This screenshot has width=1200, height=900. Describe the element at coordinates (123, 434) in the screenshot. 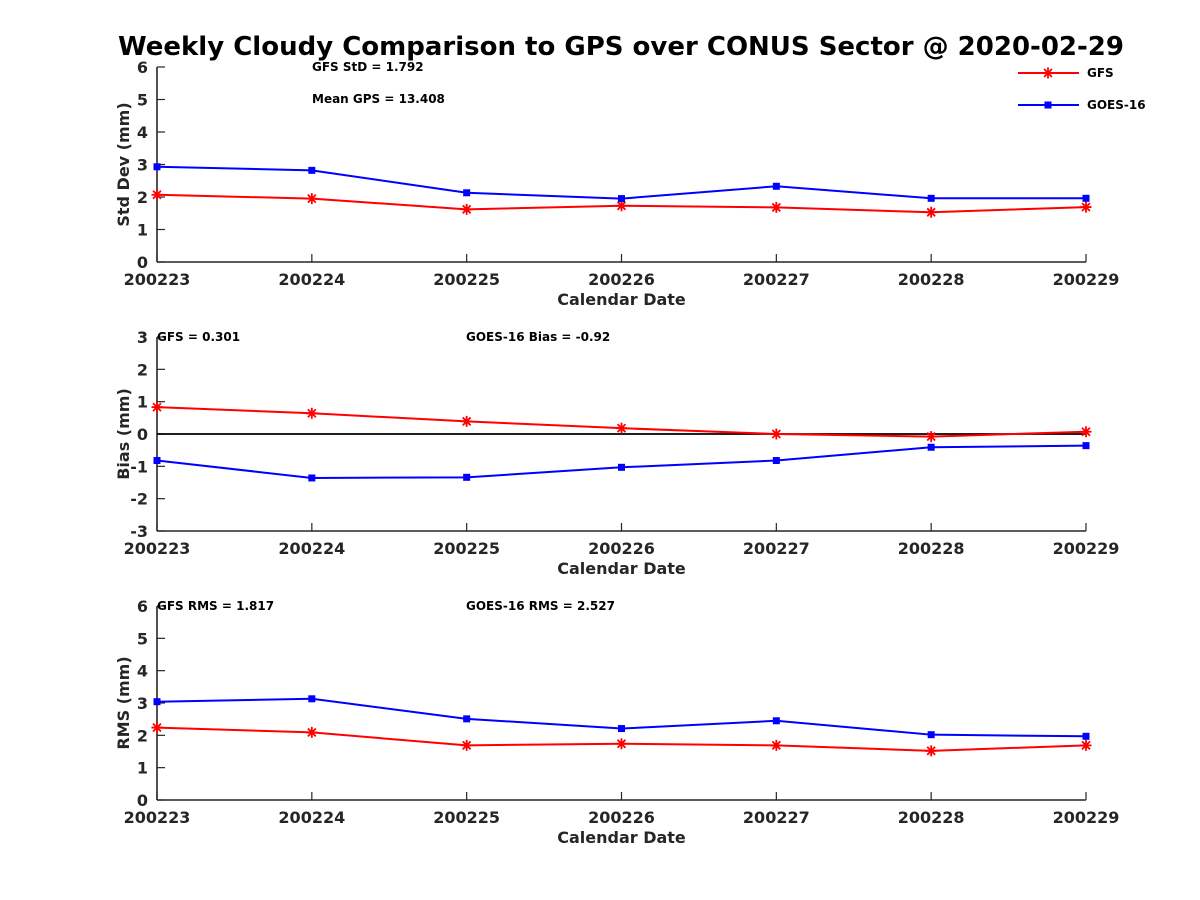

I see `y-axis-label: Bias (mm)` at that location.